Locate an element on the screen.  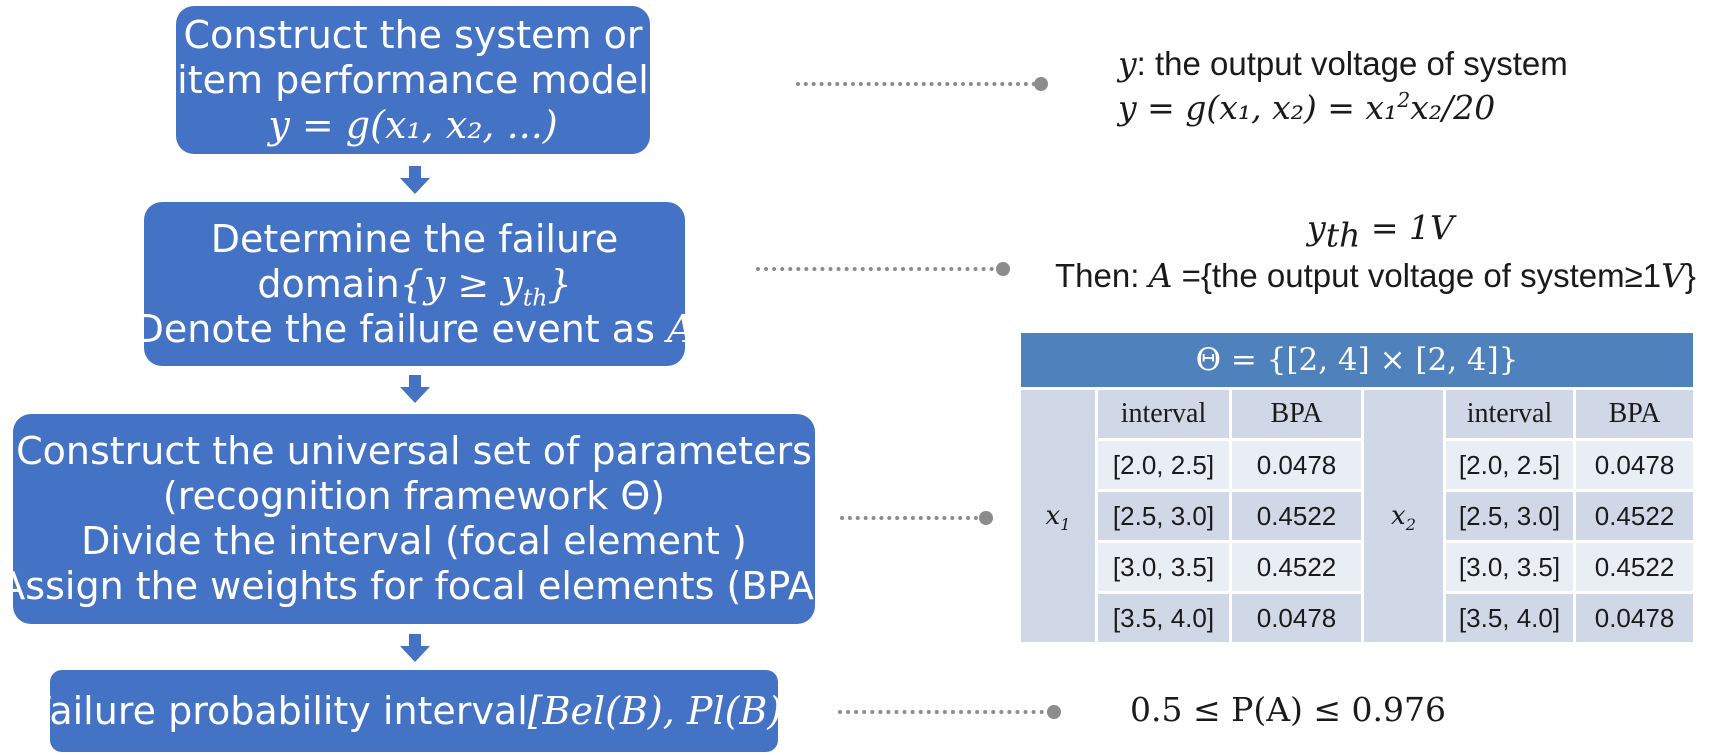
connector-2-end is located at coordinates (1003, 269).